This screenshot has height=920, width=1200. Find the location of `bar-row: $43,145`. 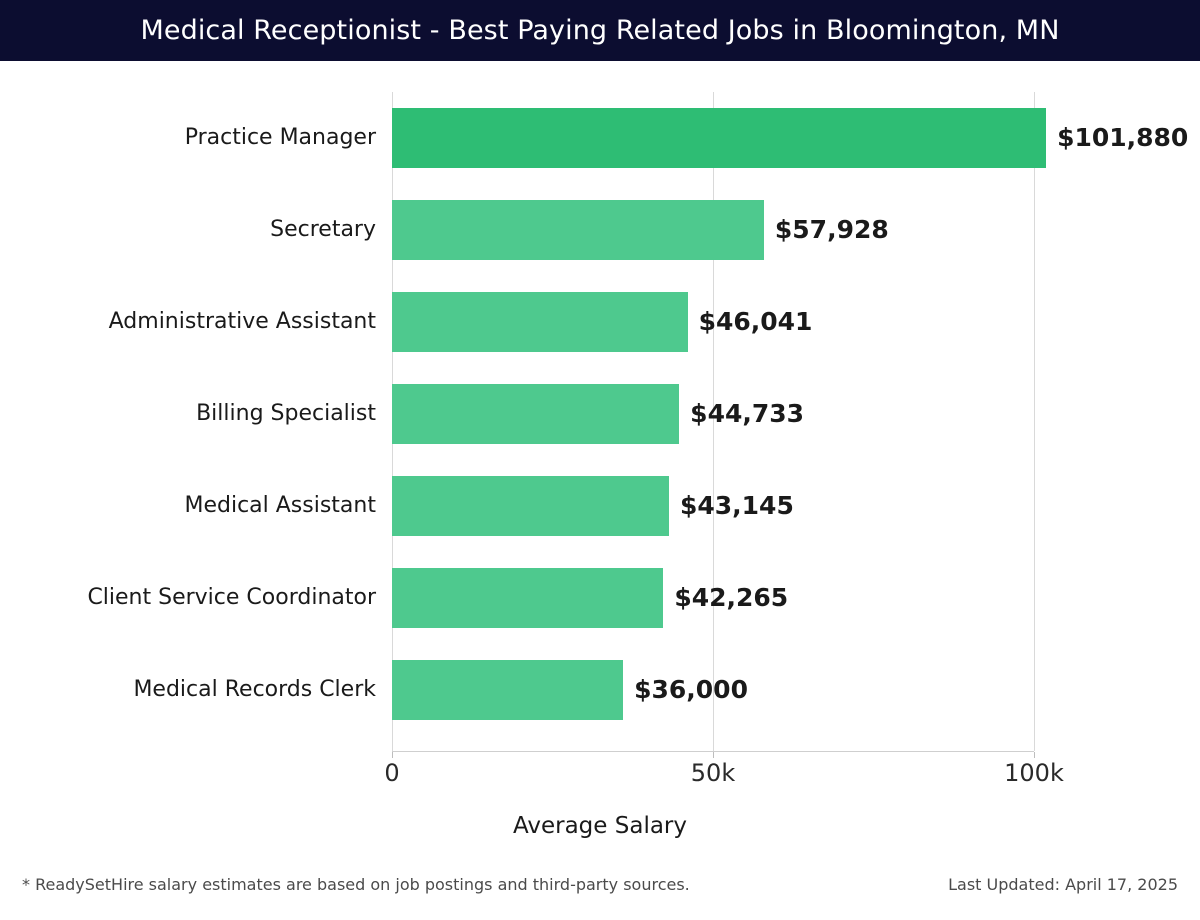

bar-row: $43,145 is located at coordinates (713, 506).